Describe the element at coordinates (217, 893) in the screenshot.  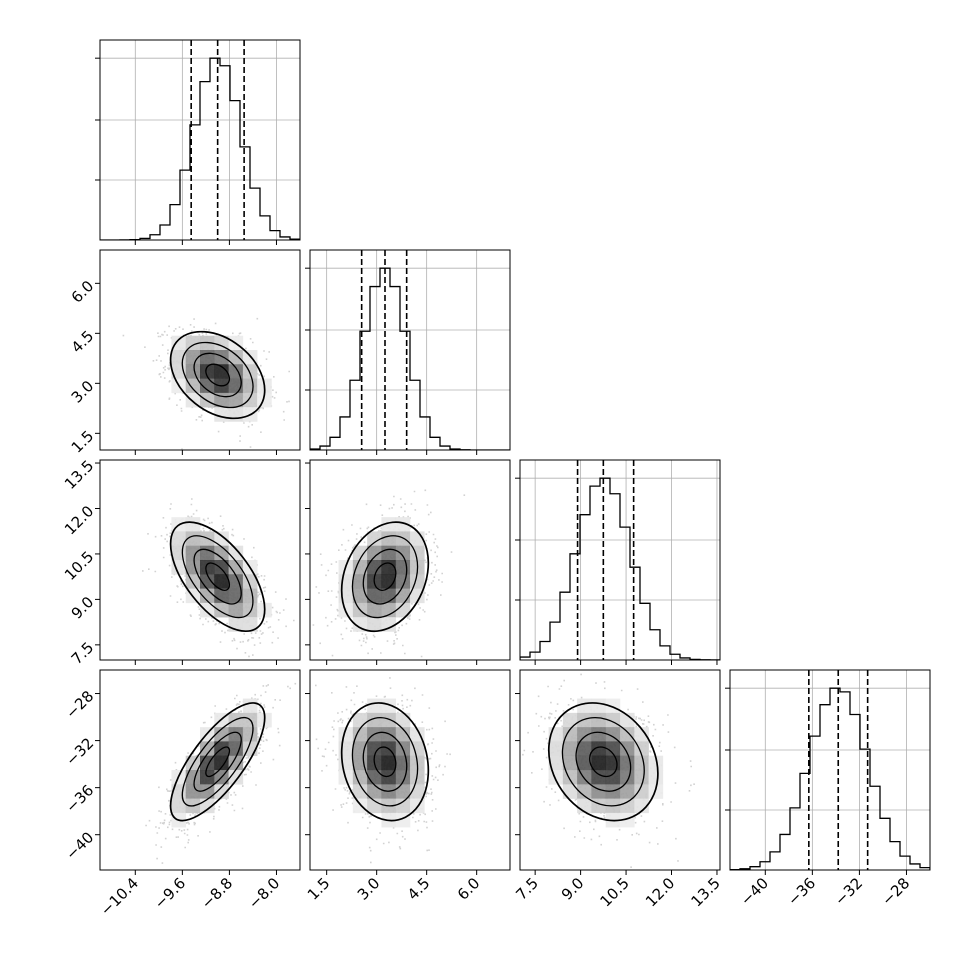
I see `x-tick-label: −8.8` at that location.